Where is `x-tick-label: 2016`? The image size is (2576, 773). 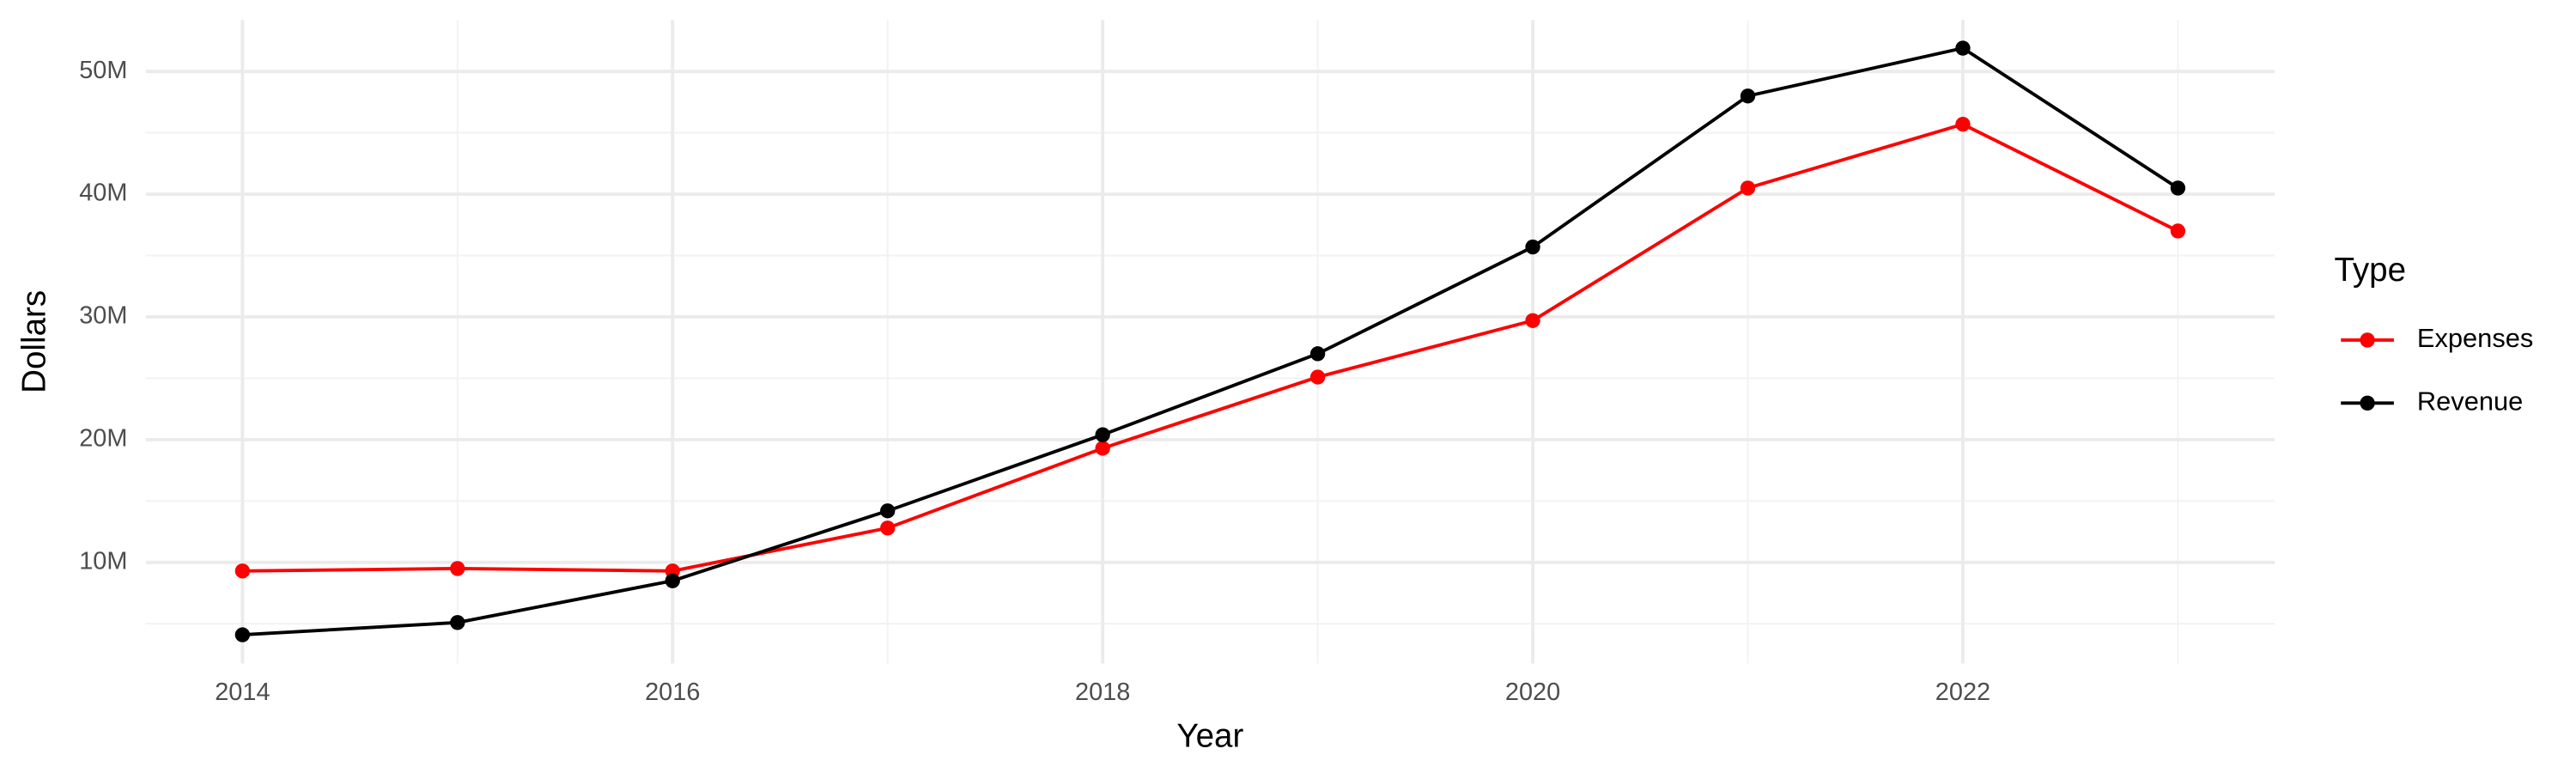
x-tick-label: 2016 is located at coordinates (673, 692).